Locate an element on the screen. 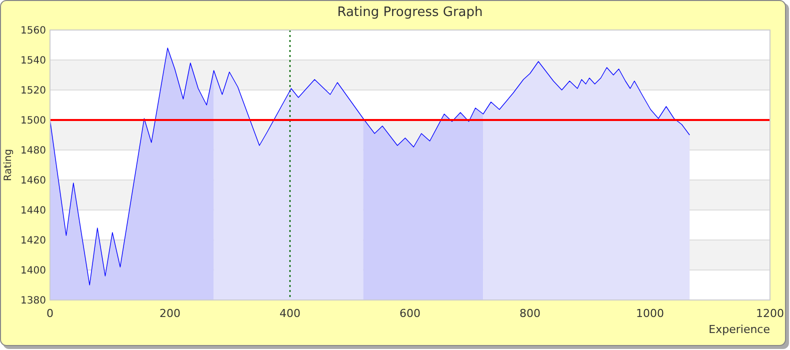  x-tick-label: 400 is located at coordinates (290, 313).